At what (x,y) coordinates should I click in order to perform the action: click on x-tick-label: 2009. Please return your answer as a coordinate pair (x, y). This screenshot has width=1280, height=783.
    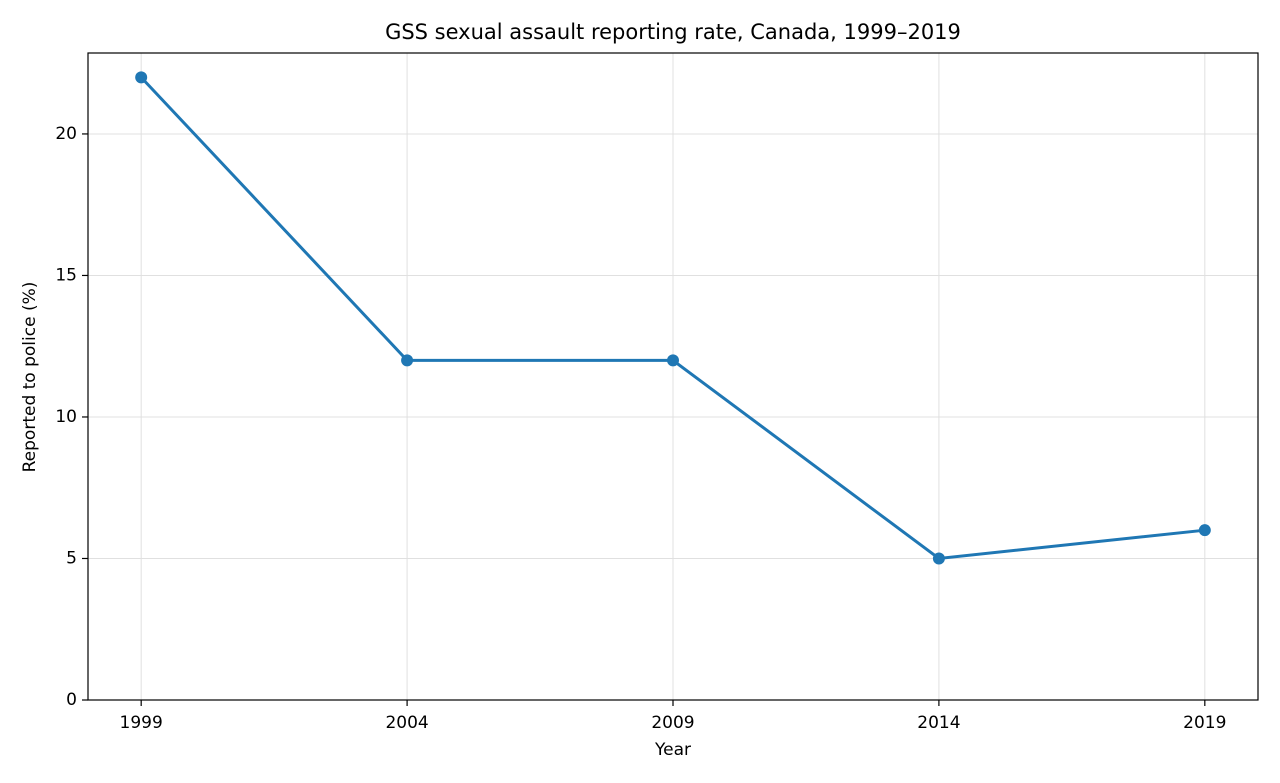
    Looking at the image, I should click on (672, 723).